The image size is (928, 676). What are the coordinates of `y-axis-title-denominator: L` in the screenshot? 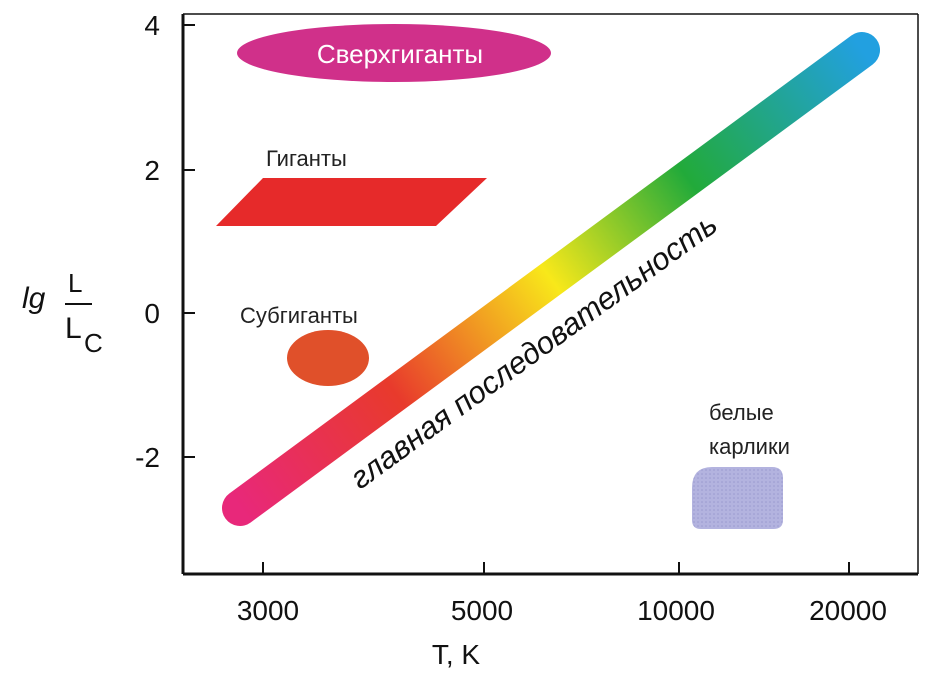 It's located at (73, 328).